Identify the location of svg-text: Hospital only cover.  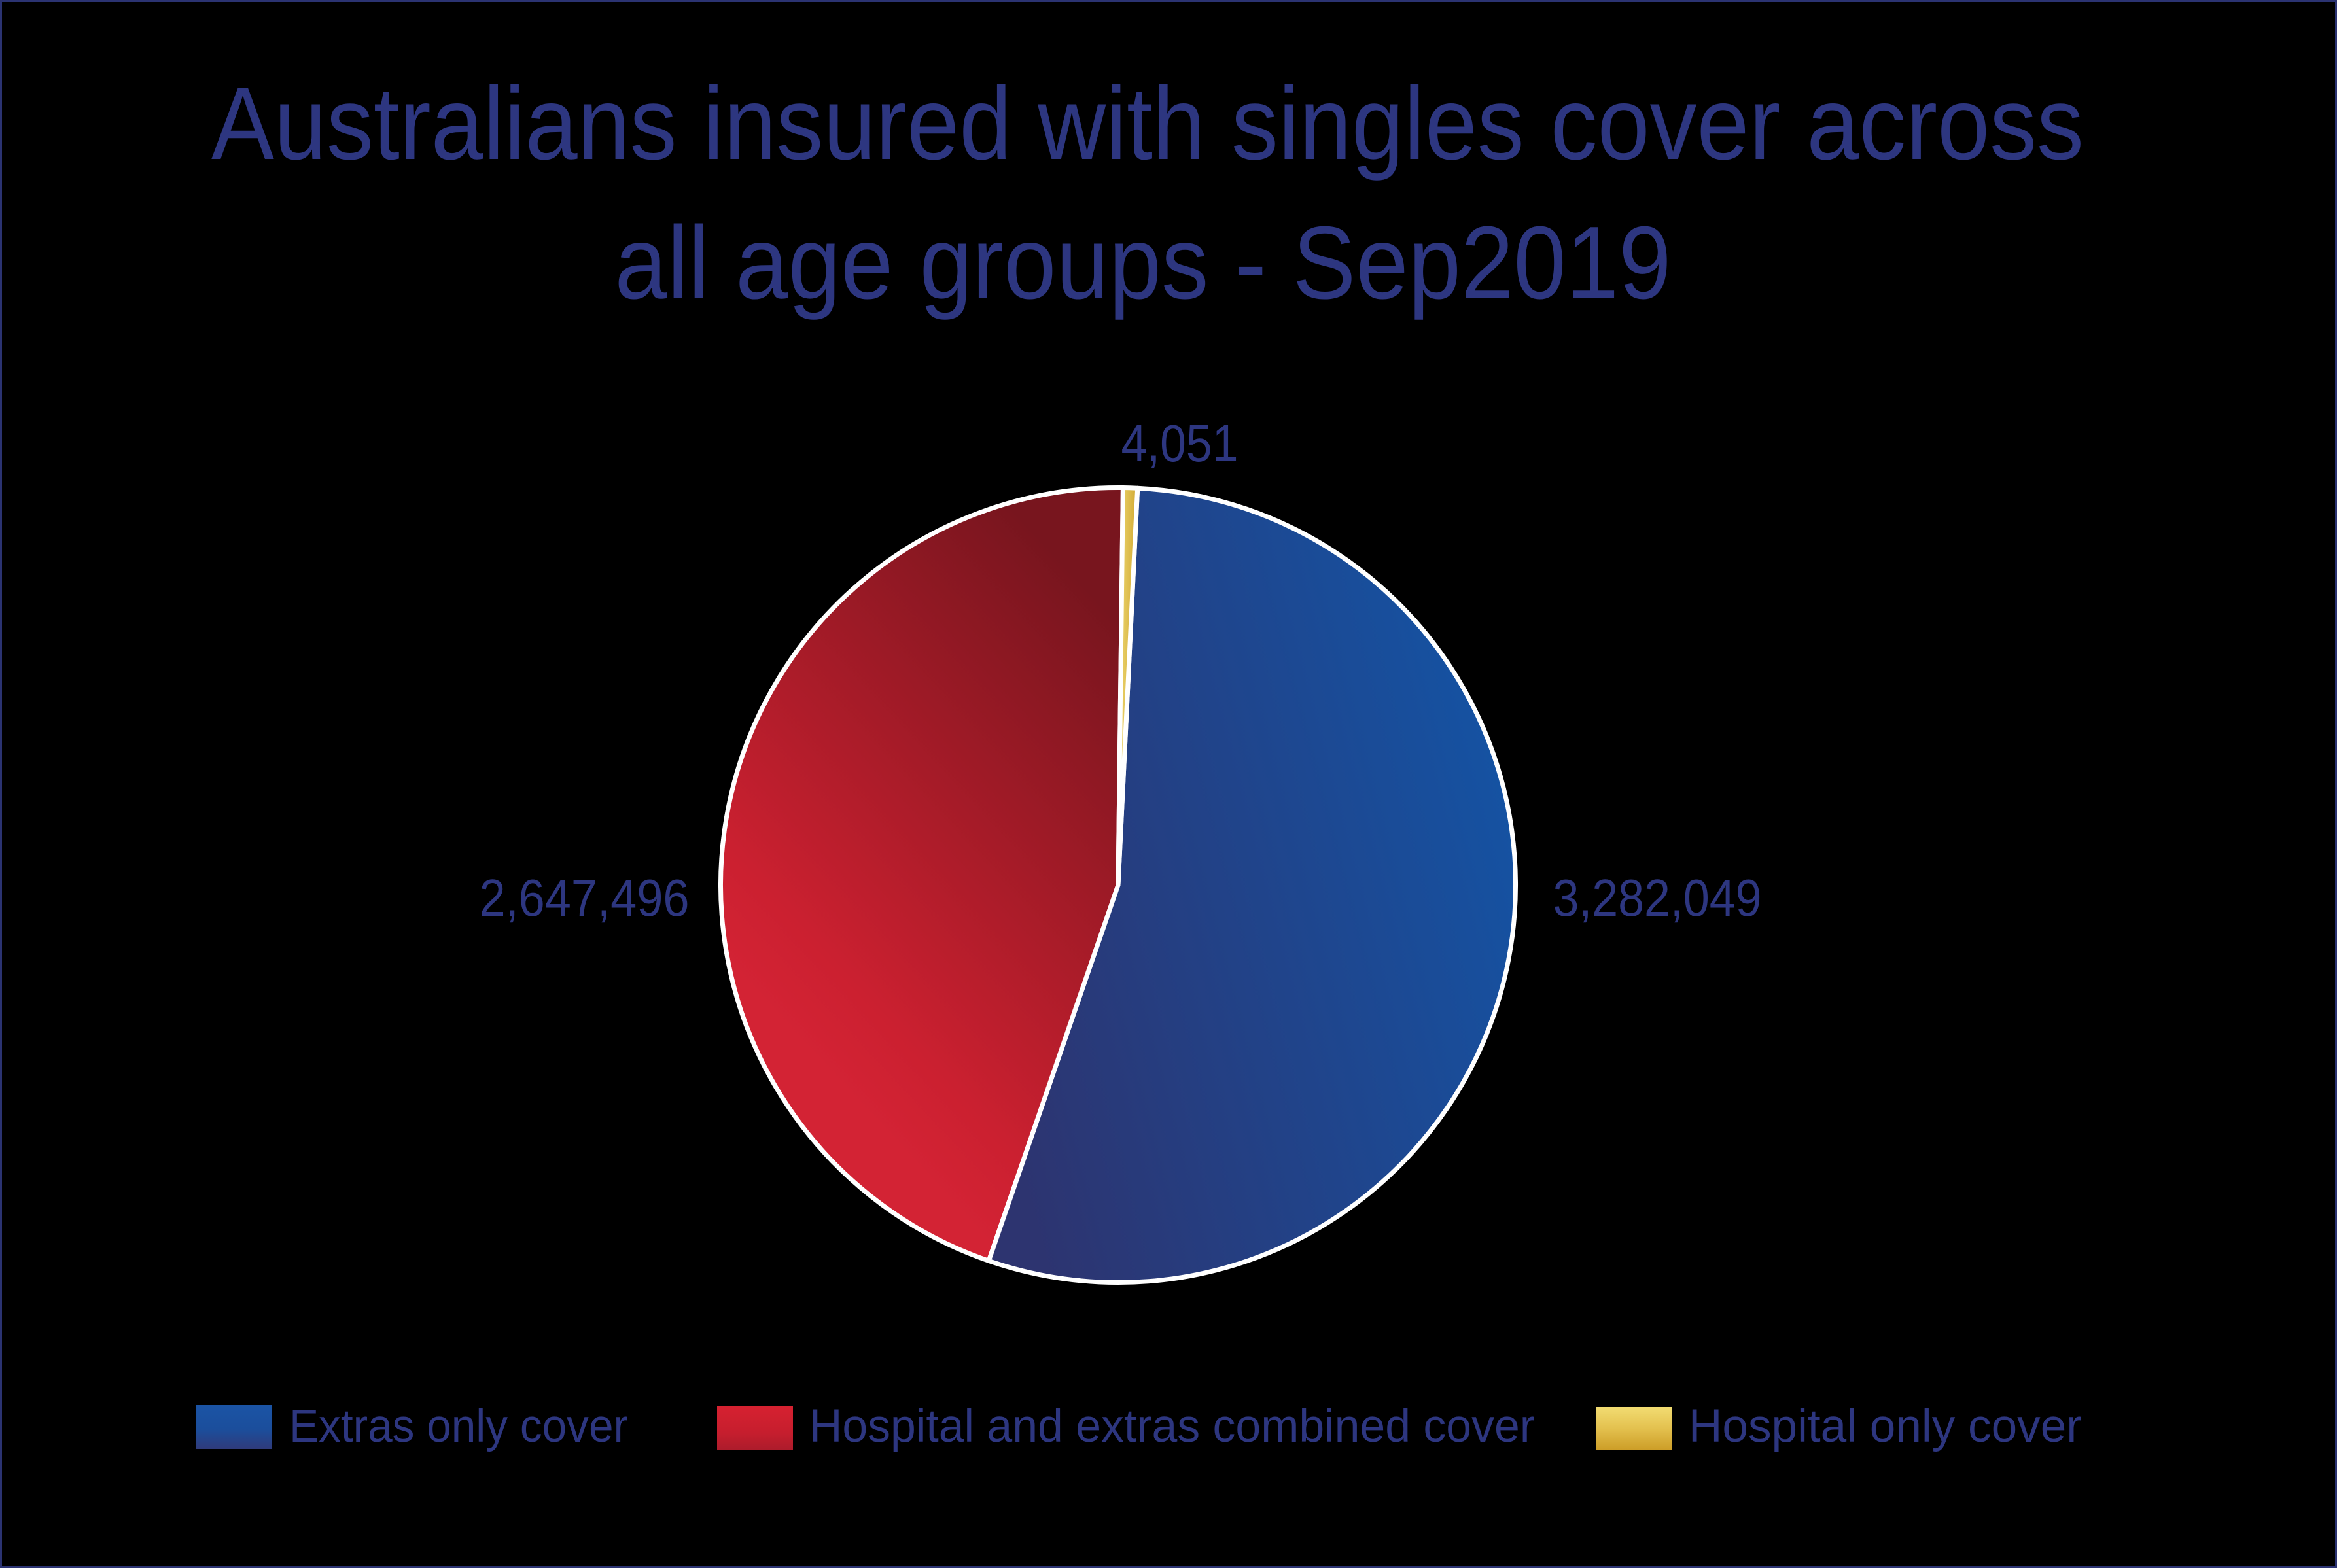
(1886, 1427).